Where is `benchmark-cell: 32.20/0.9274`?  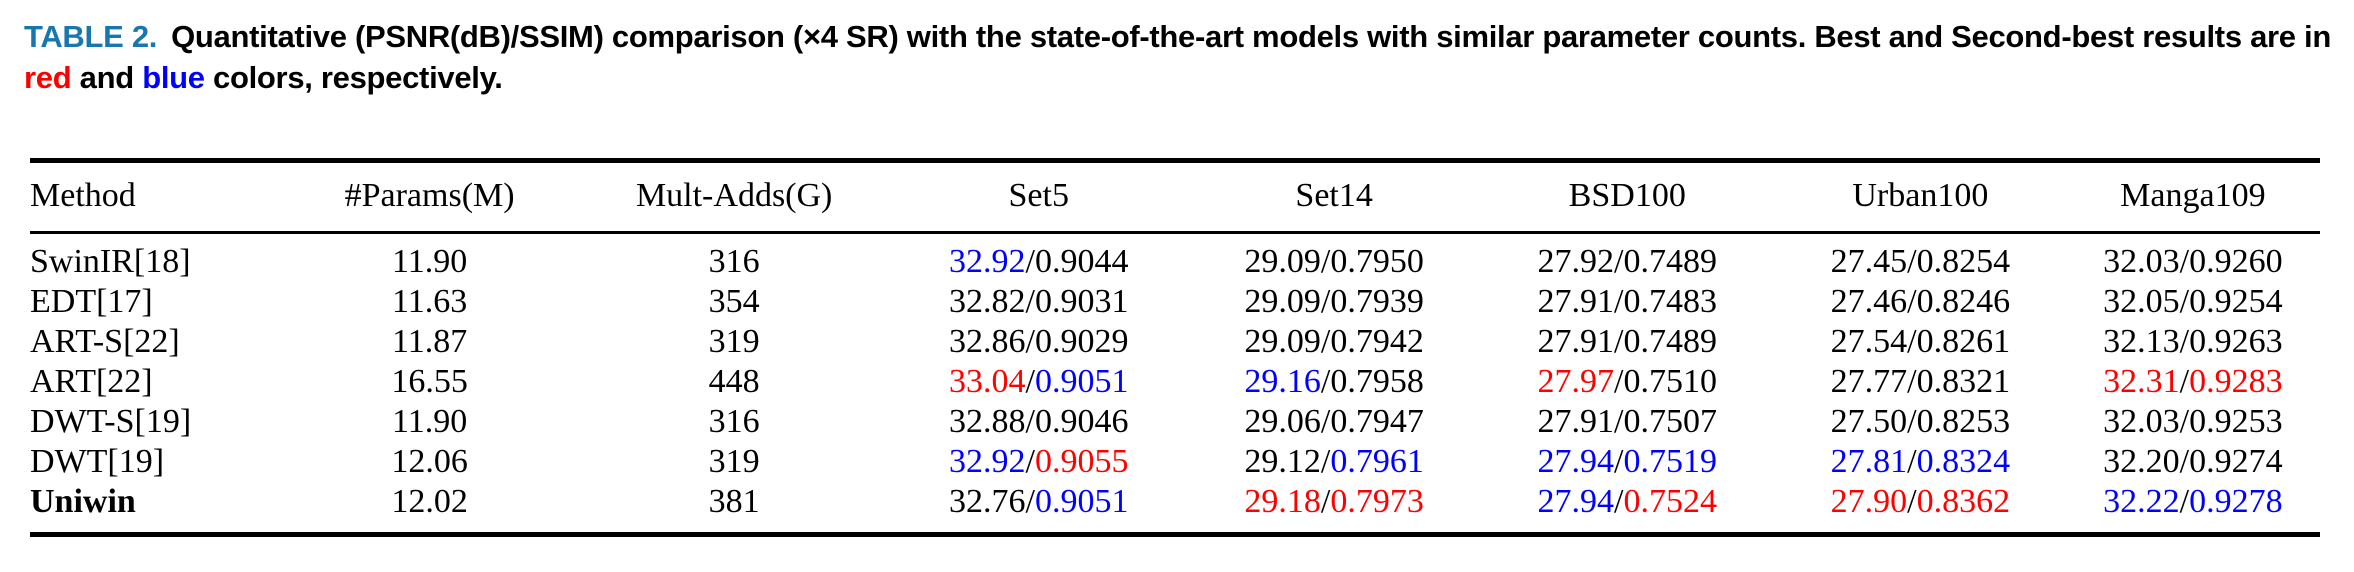 benchmark-cell: 32.20/0.9274 is located at coordinates (2193, 462).